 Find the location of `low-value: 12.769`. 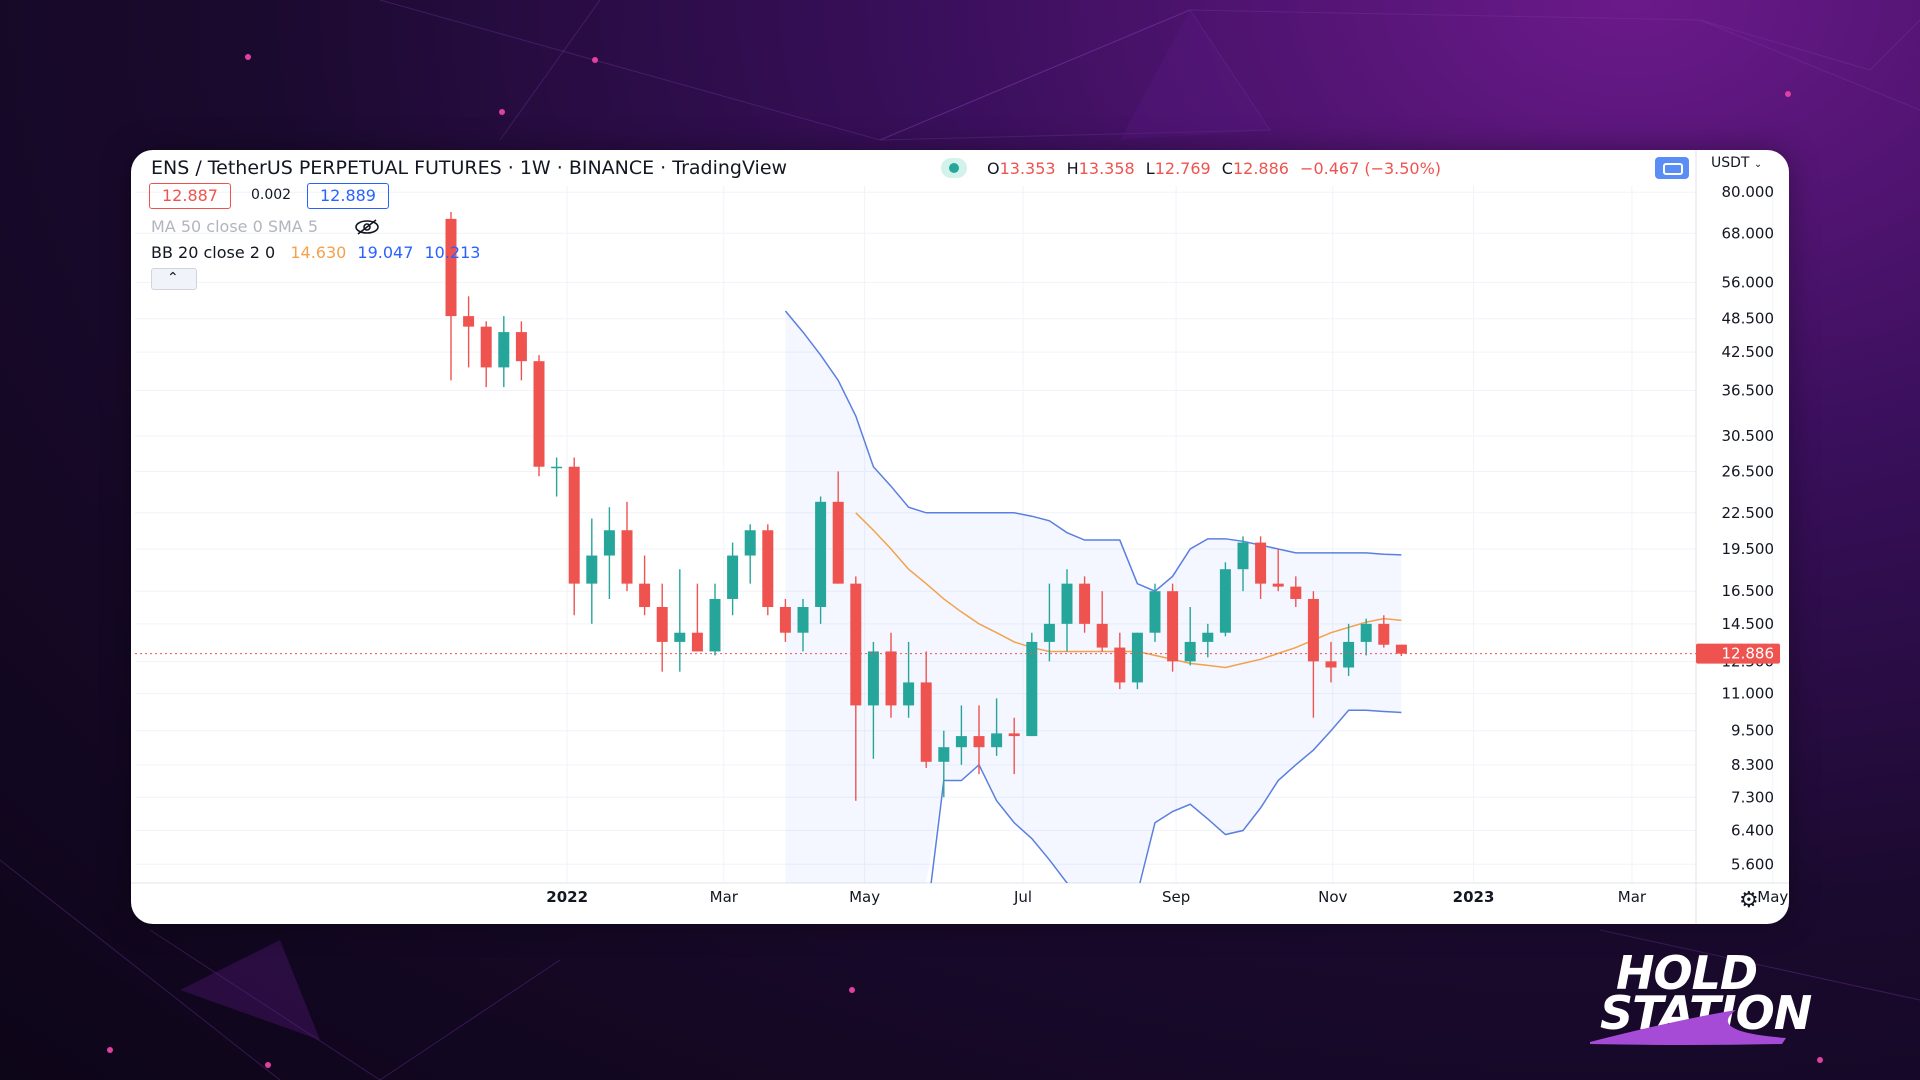

low-value: 12.769 is located at coordinates (1182, 168).